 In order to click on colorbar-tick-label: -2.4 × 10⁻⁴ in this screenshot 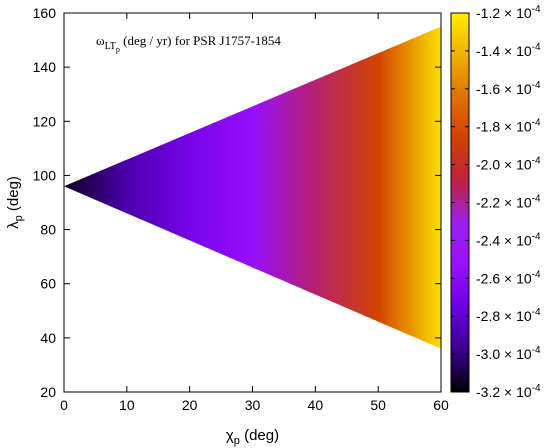, I will do `click(508, 239)`.